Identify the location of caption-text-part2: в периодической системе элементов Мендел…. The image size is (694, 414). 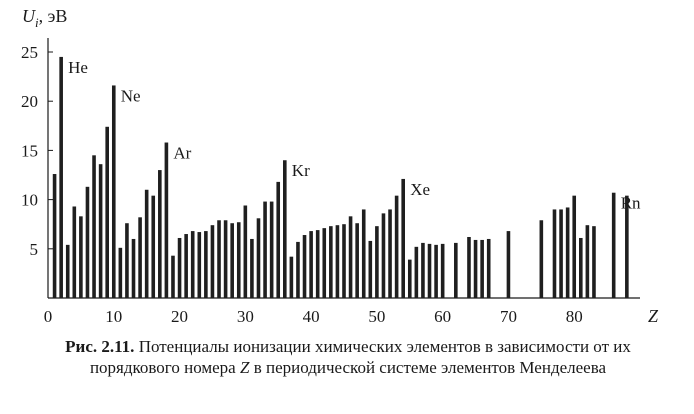
(428, 367).